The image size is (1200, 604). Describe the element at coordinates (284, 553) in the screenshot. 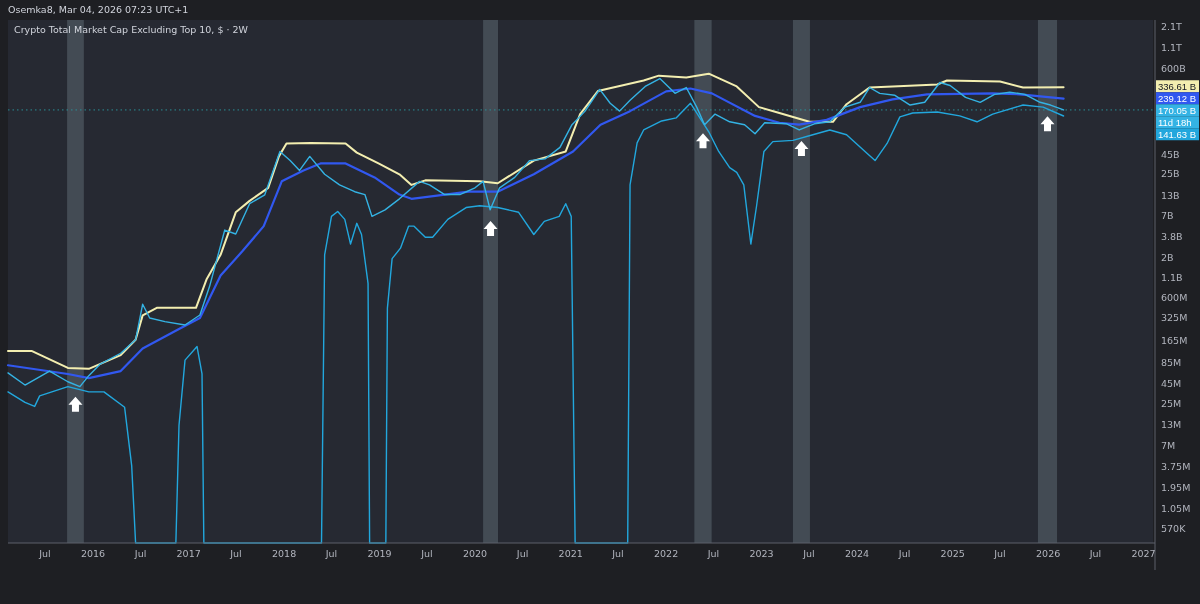

I see `x-tick-label: 2018` at that location.